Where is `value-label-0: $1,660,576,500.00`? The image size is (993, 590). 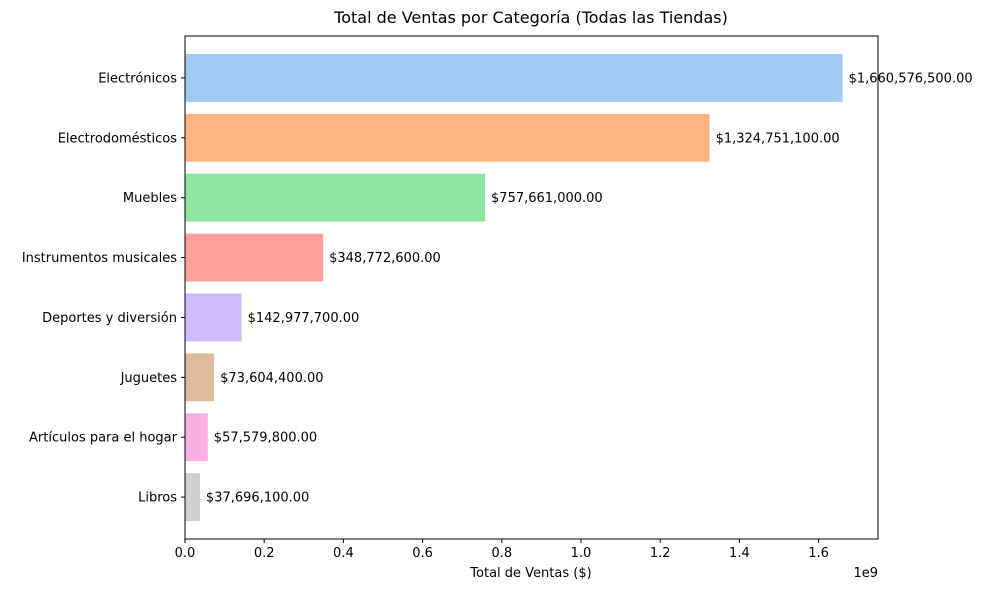
value-label-0: $1,660,576,500.00 is located at coordinates (911, 78).